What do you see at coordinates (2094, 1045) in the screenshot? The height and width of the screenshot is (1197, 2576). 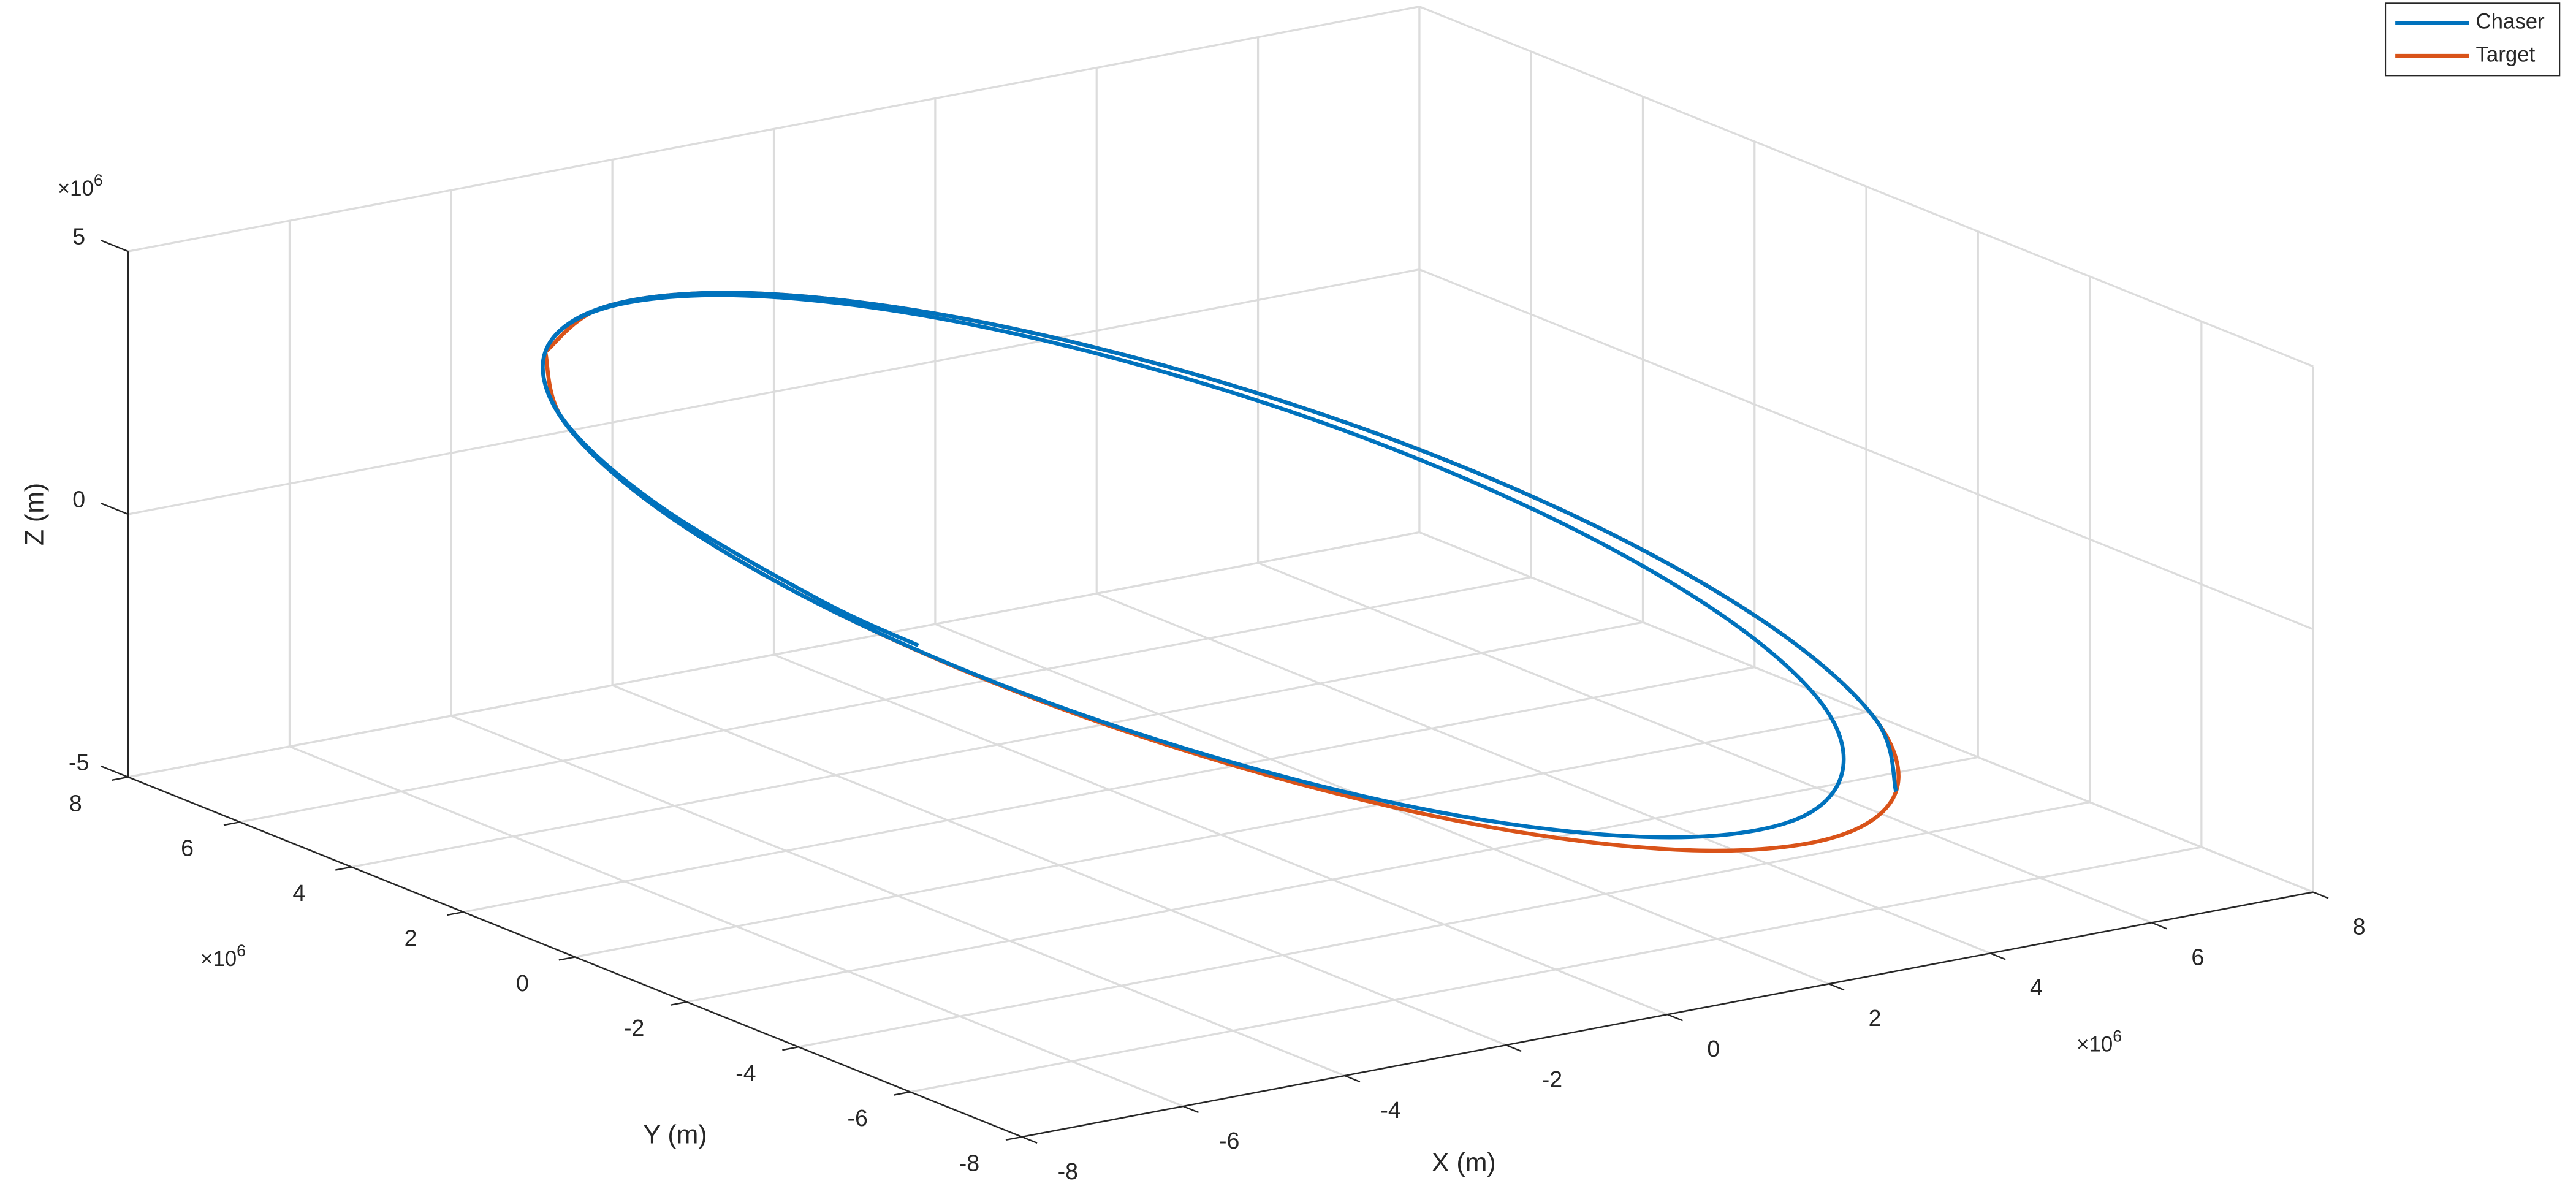 I see `x-multiplier-base: ×10` at bounding box center [2094, 1045].